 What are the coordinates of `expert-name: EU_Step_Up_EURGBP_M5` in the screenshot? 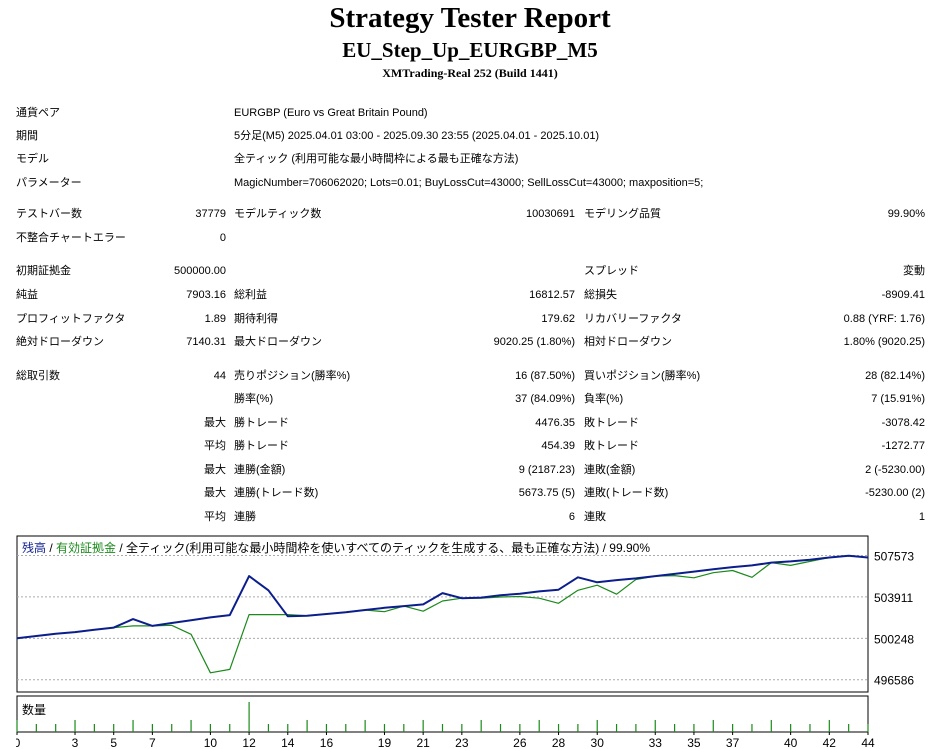 It's located at (470, 50).